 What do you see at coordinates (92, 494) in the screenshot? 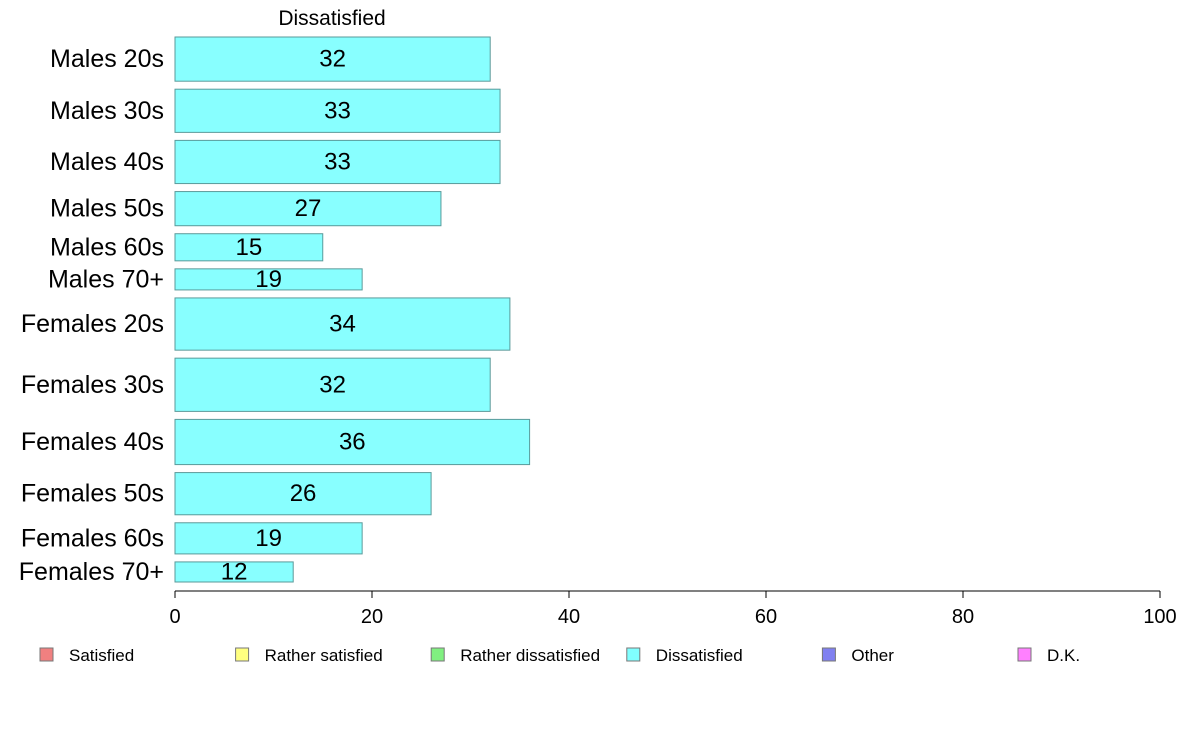
I see `category-label: Females 50s` at bounding box center [92, 494].